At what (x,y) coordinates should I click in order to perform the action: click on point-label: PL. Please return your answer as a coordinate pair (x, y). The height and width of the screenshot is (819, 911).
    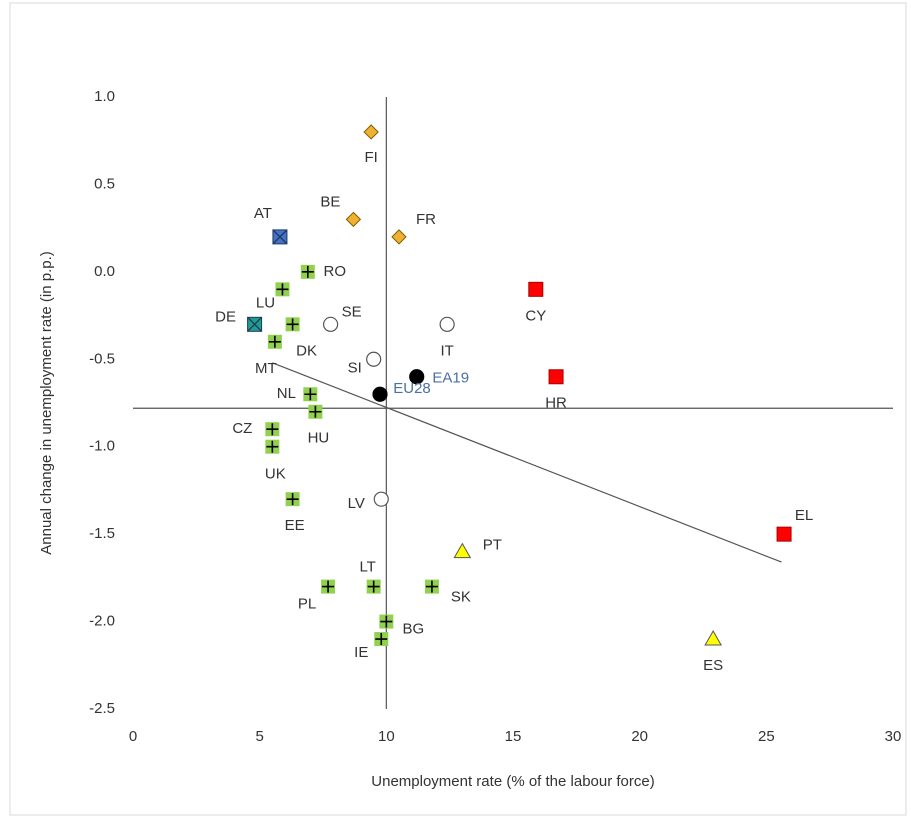
    Looking at the image, I should click on (307, 604).